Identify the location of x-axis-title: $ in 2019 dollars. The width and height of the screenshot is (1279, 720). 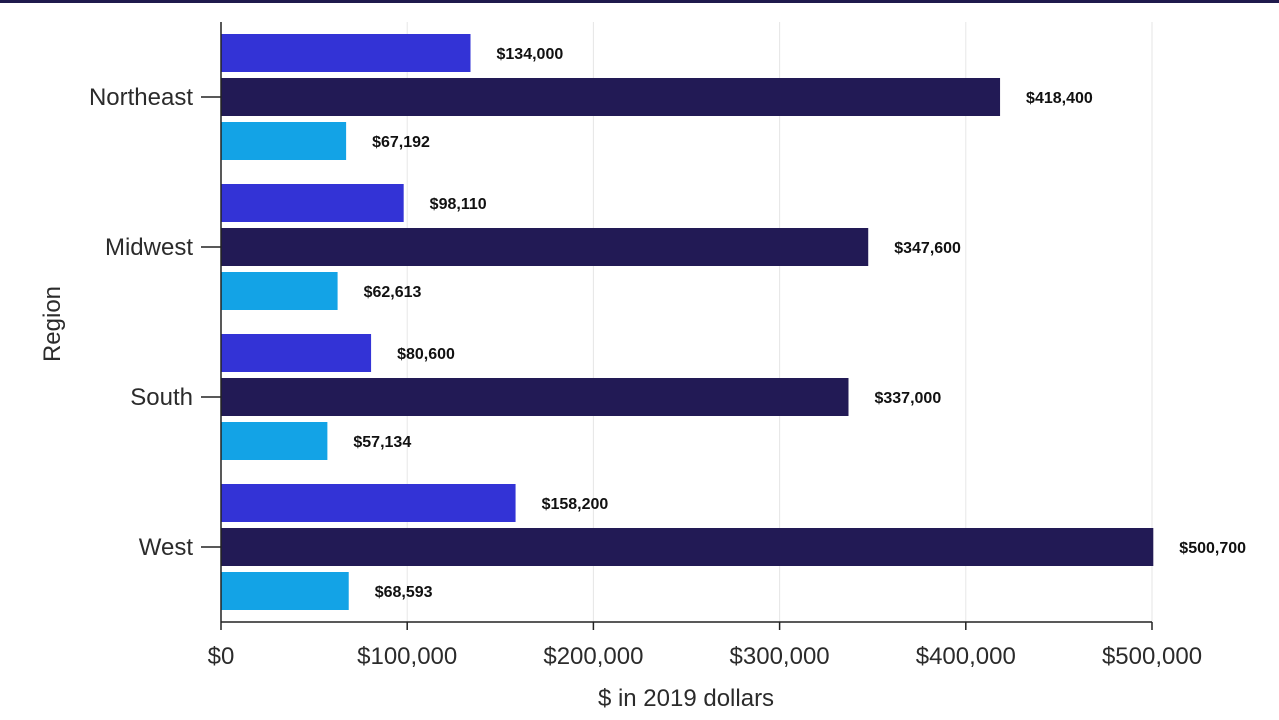
(686, 698).